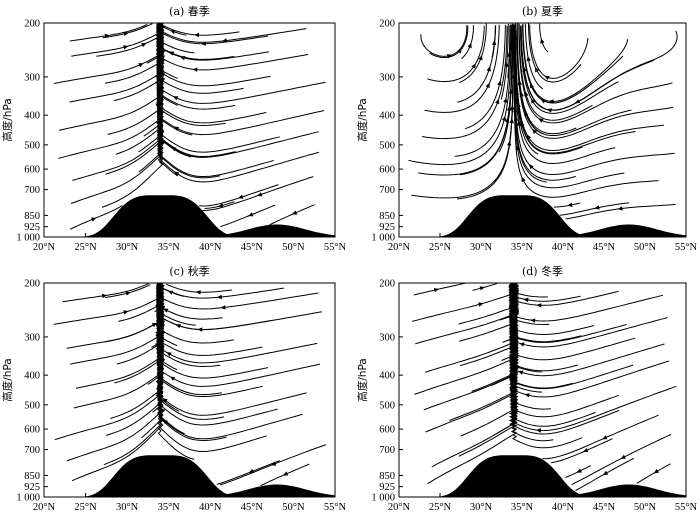 The image size is (700, 517). What do you see at coordinates (604, 507) in the screenshot?
I see `x-tick-label: 45°N` at bounding box center [604, 507].